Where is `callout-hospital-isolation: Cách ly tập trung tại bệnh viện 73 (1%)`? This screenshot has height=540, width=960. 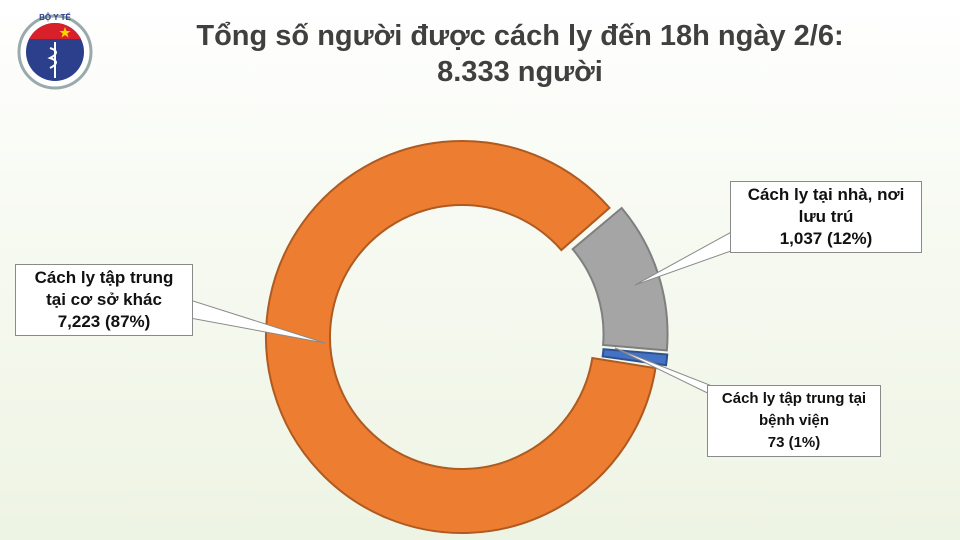
callout-hospital-isolation: Cách ly tập trung tại bệnh viện 73 (1%) is located at coordinates (794, 421).